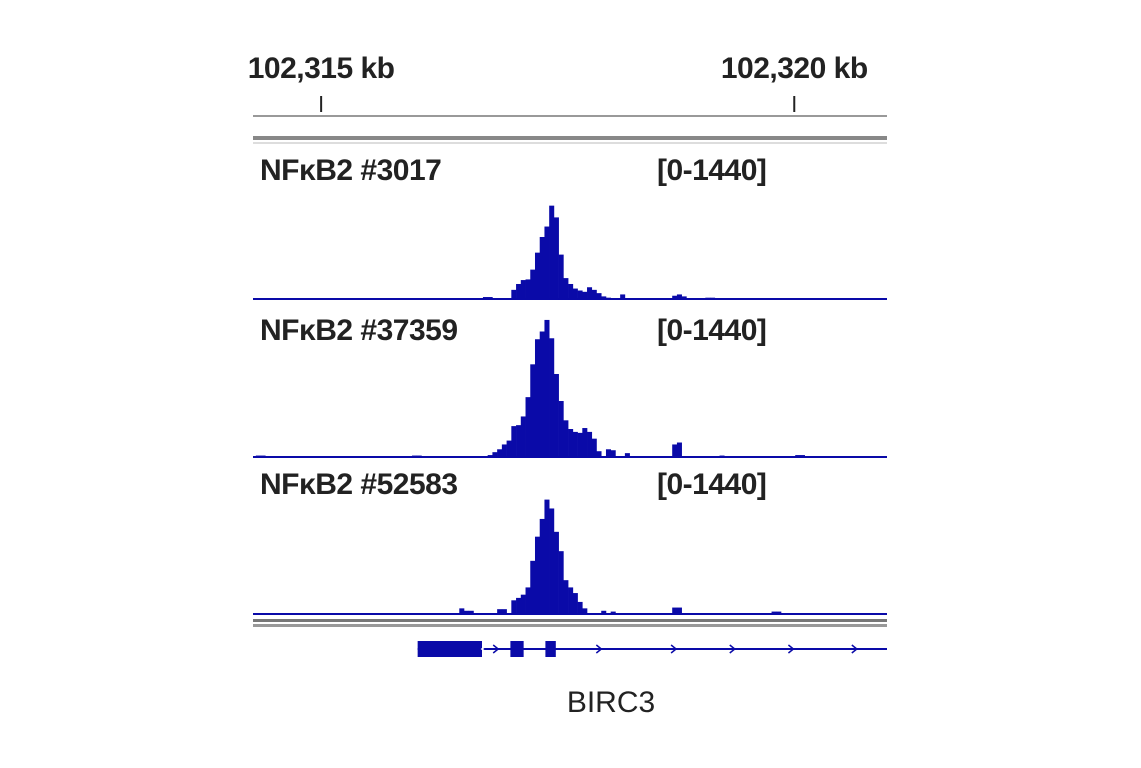 The width and height of the screenshot is (1141, 768). What do you see at coordinates (611, 702) in the screenshot?
I see `gene-name-label: BIRC3` at bounding box center [611, 702].